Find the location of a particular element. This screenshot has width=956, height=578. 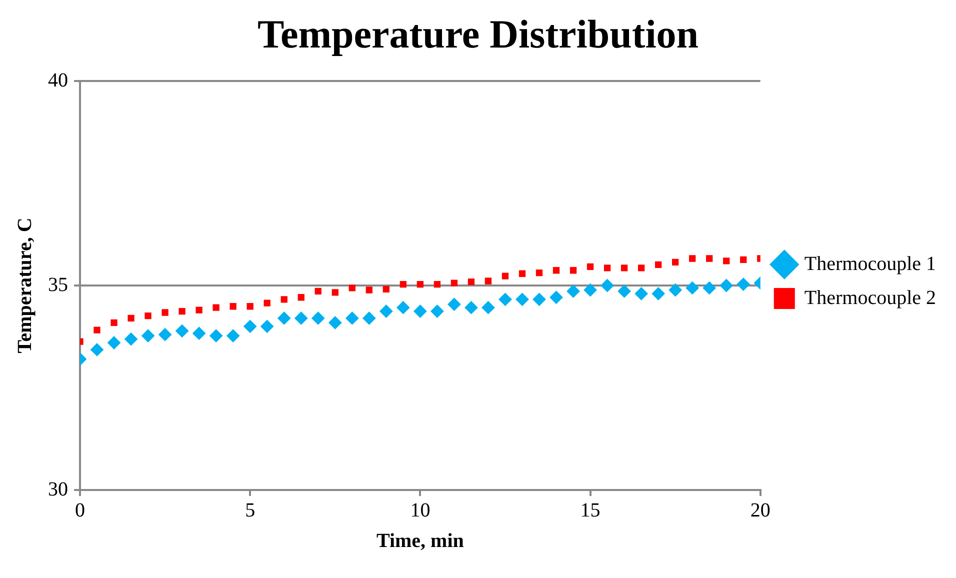

y-tick-label: 35 is located at coordinates (58, 285).